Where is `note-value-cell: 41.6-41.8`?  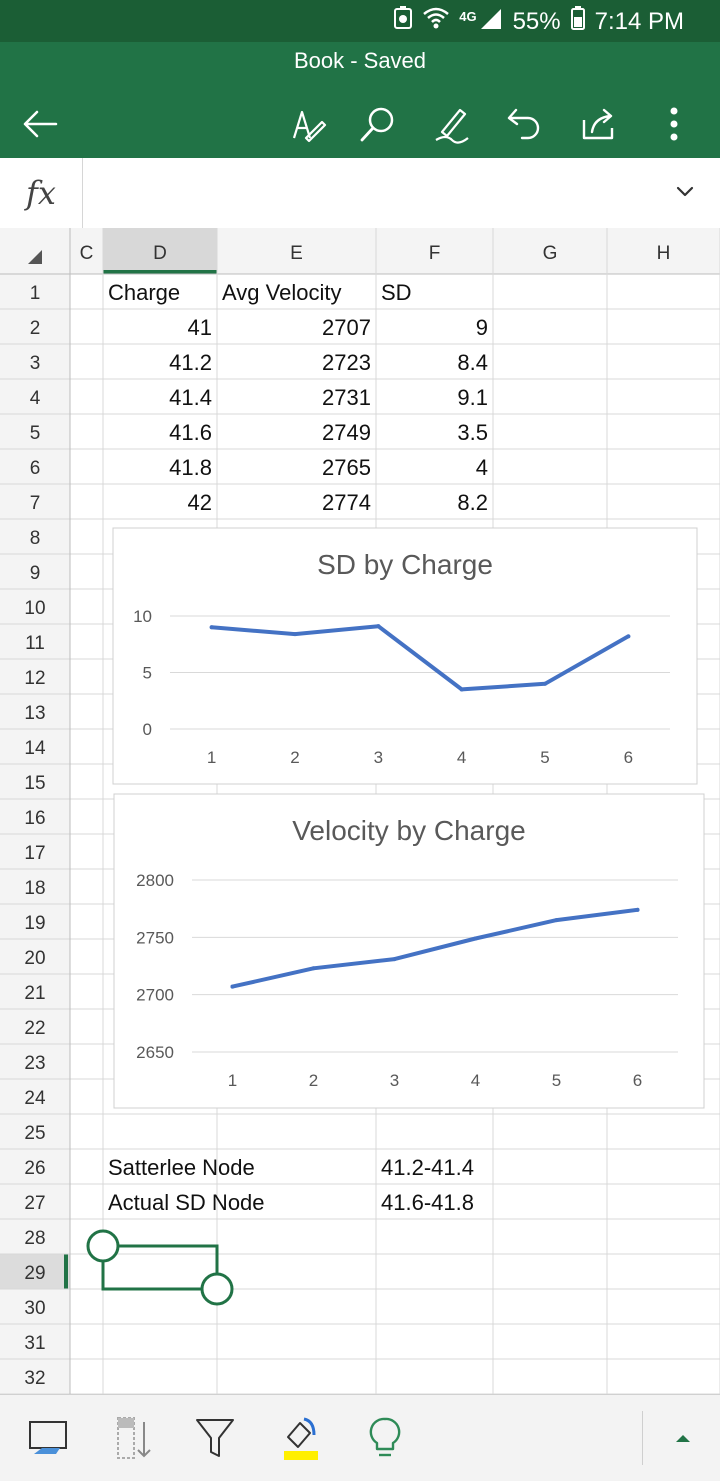 note-value-cell: 41.6-41.8 is located at coordinates (427, 1202).